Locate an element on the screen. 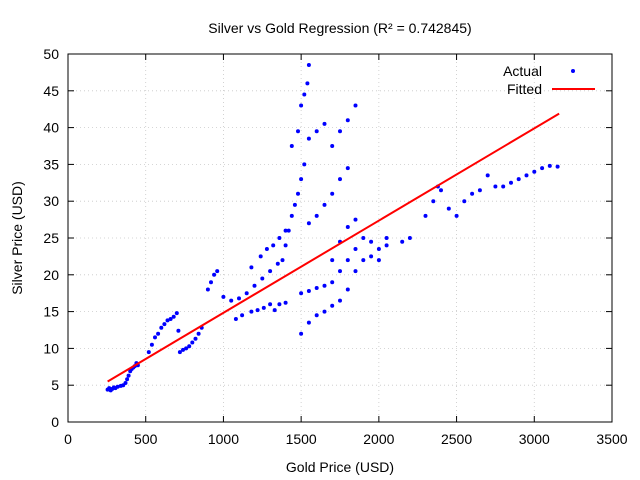 Image resolution: width=640 pixels, height=480 pixels. x-tick-label: 0 is located at coordinates (68, 439).